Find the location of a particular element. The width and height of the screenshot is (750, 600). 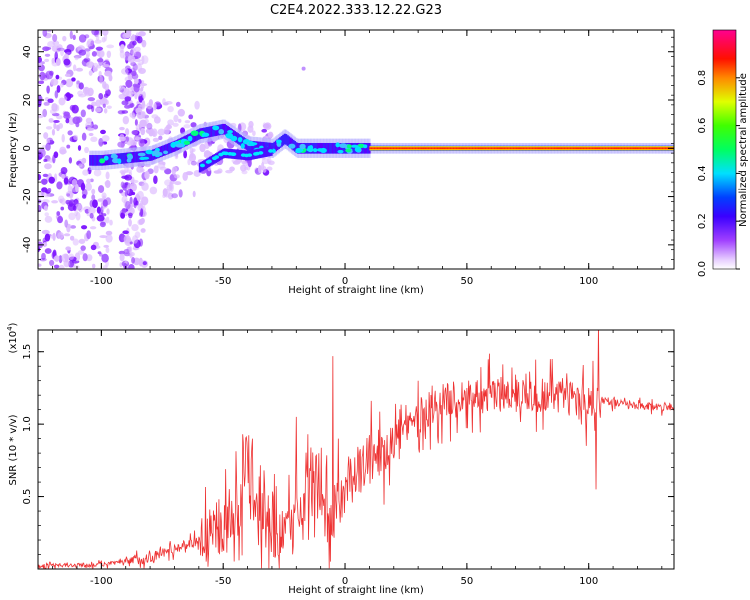

y-tick-label: 20 is located at coordinates (27, 100).